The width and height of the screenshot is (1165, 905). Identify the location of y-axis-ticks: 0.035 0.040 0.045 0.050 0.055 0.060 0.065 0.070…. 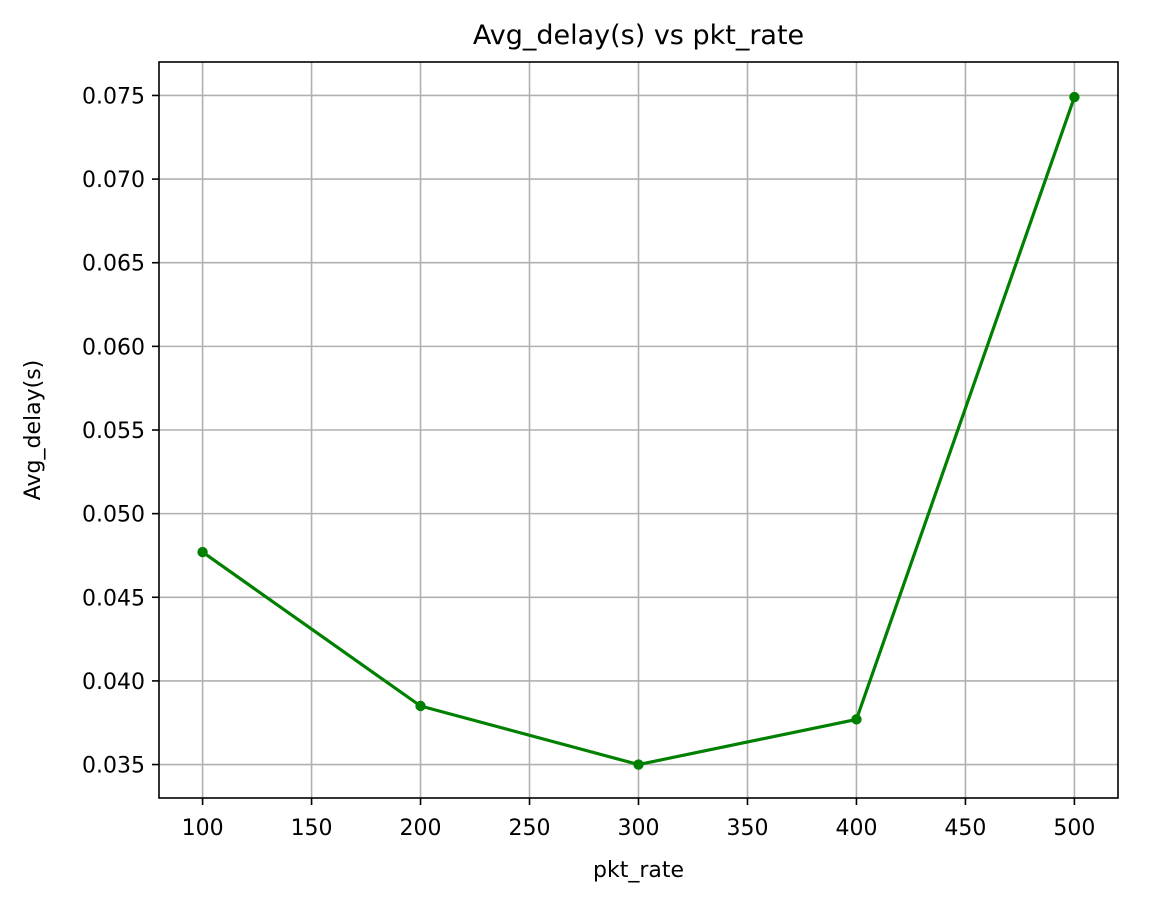
(120, 431).